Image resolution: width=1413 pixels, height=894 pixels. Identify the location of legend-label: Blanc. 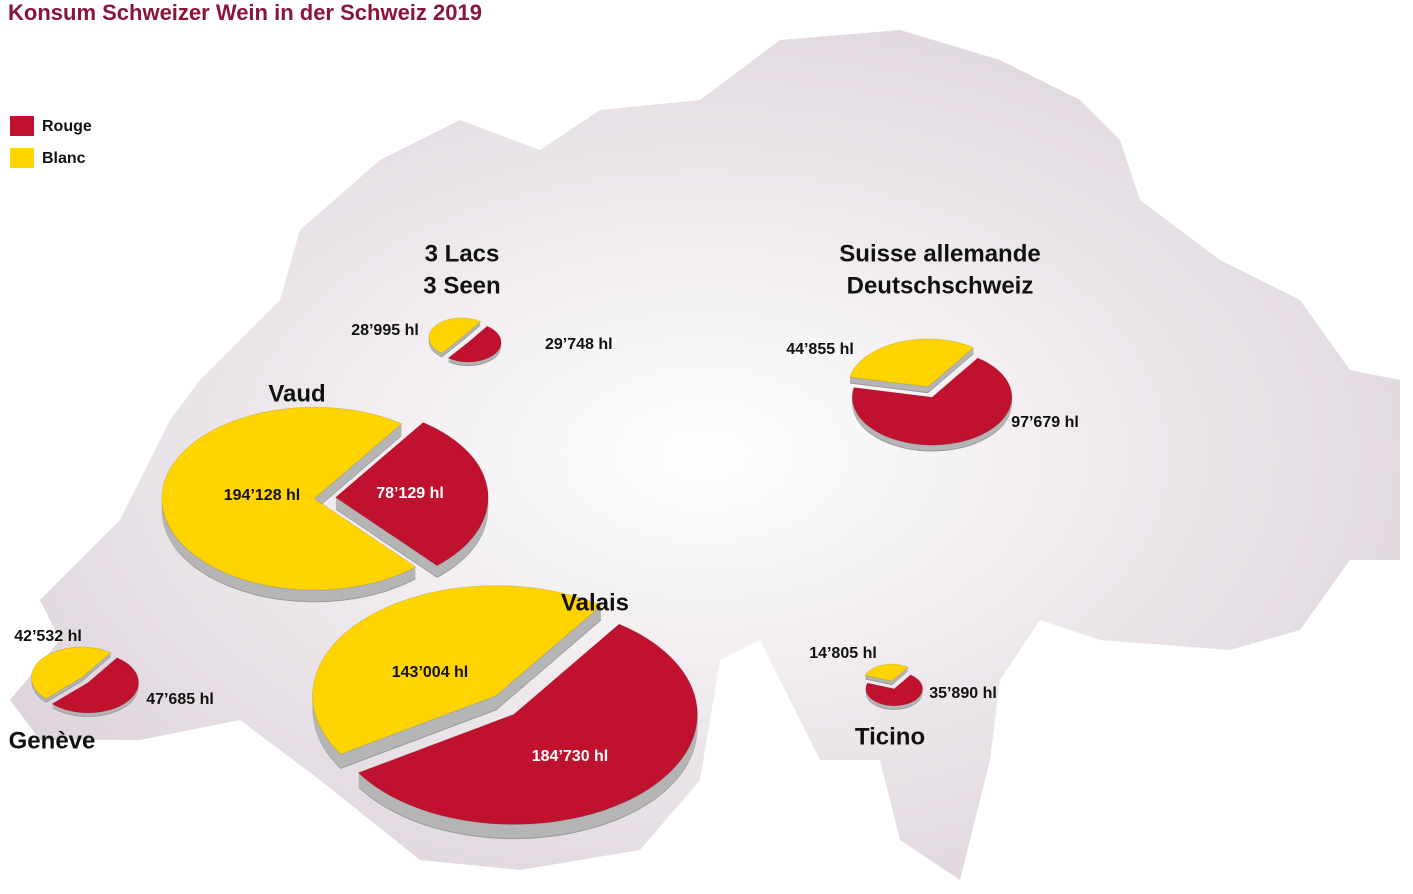
(64, 158).